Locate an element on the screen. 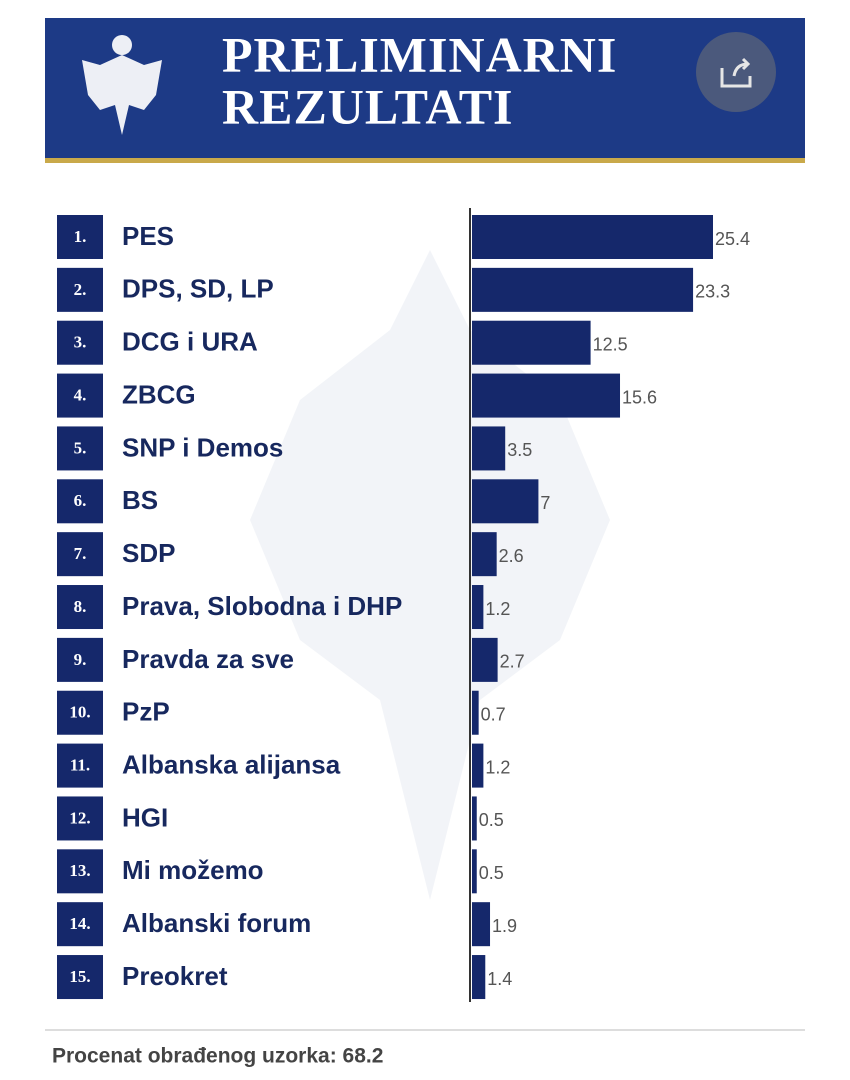 Image resolution: width=850 pixels, height=1080 pixels. rank-label: 11. is located at coordinates (80, 765).